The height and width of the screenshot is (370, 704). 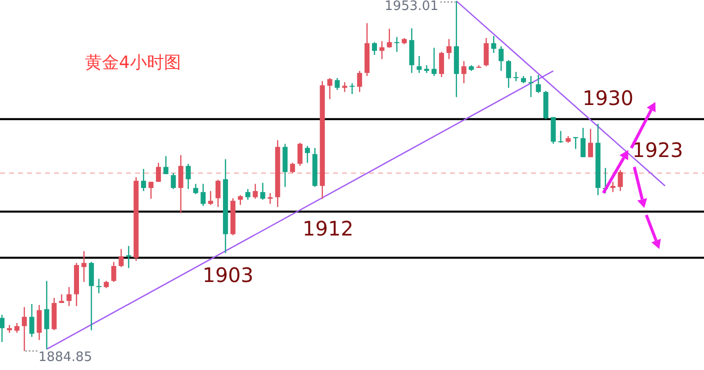 I want to click on ref-line-label: 1930, so click(x=608, y=98).